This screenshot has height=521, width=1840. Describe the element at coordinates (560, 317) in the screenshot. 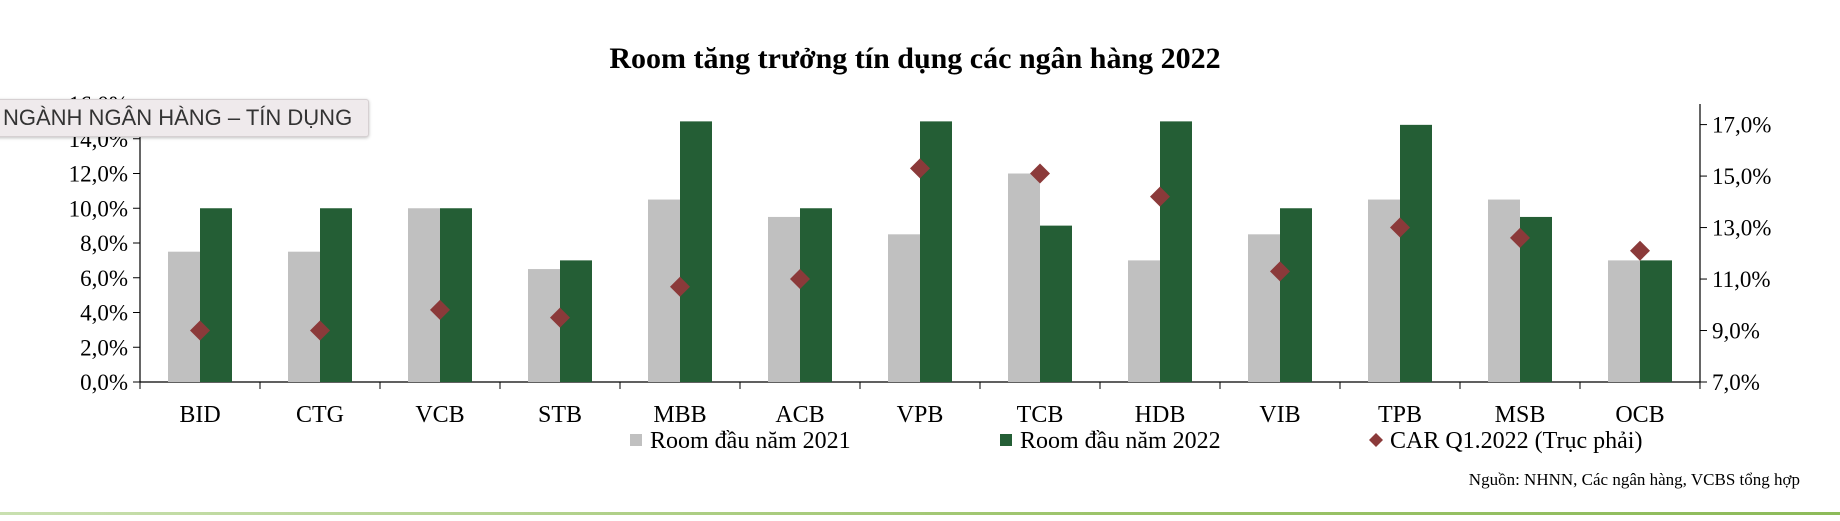

I see `car-marker-stb` at that location.